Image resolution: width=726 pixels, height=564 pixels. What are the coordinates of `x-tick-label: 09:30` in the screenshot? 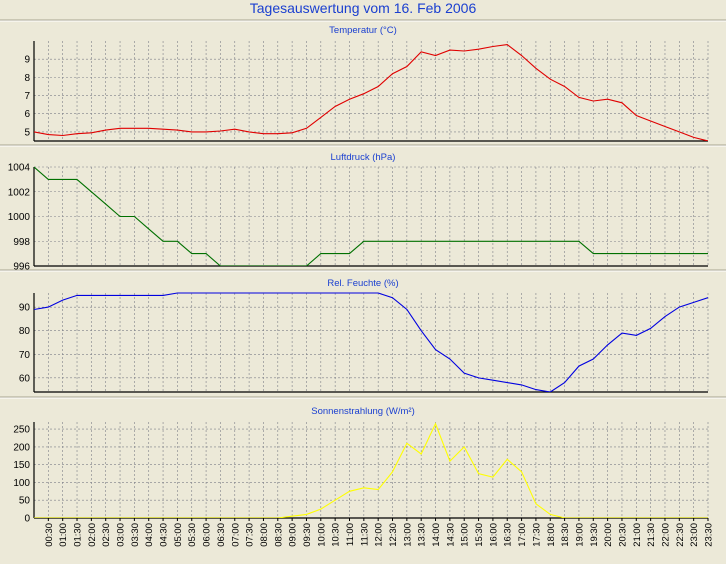 It's located at (307, 535).